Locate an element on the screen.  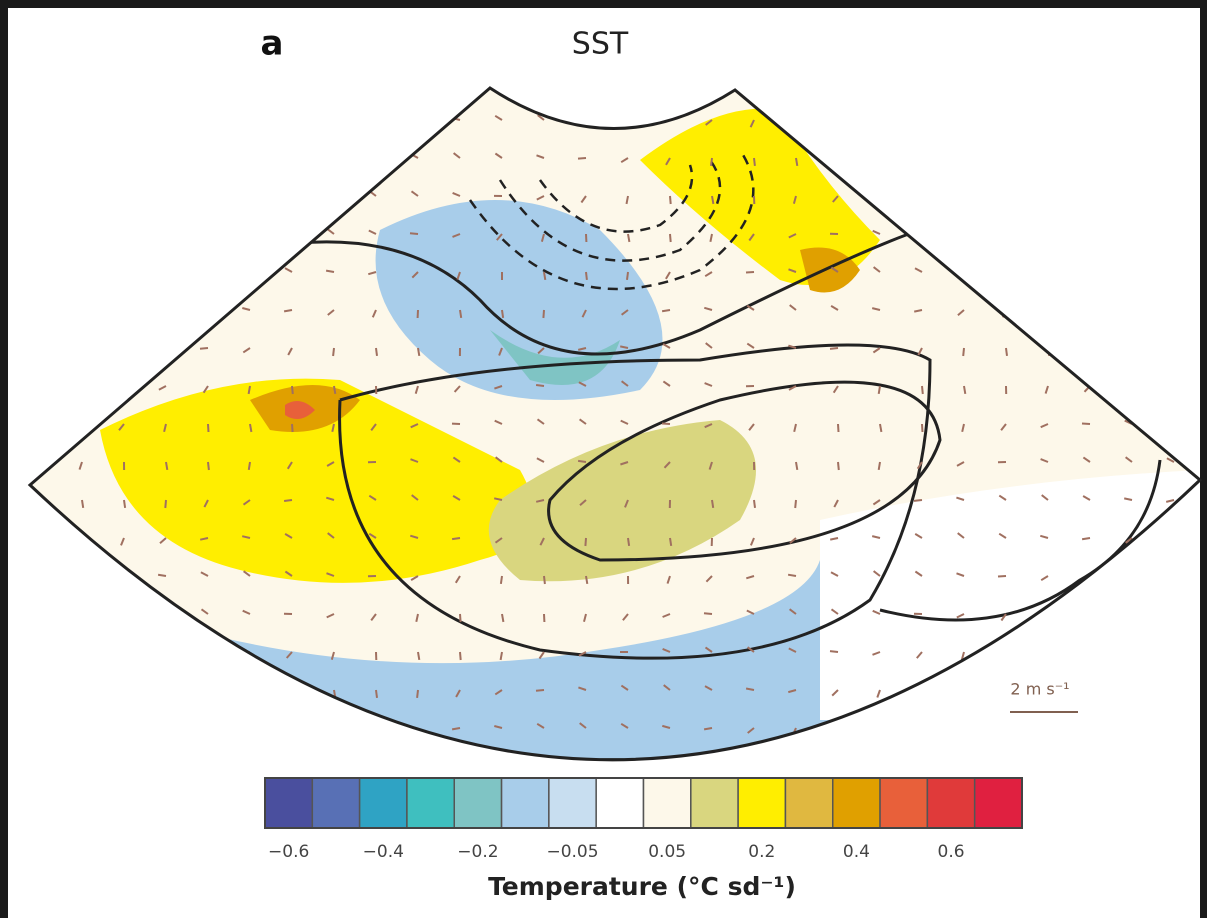
field-warm-north is located at coordinates (760, 196).